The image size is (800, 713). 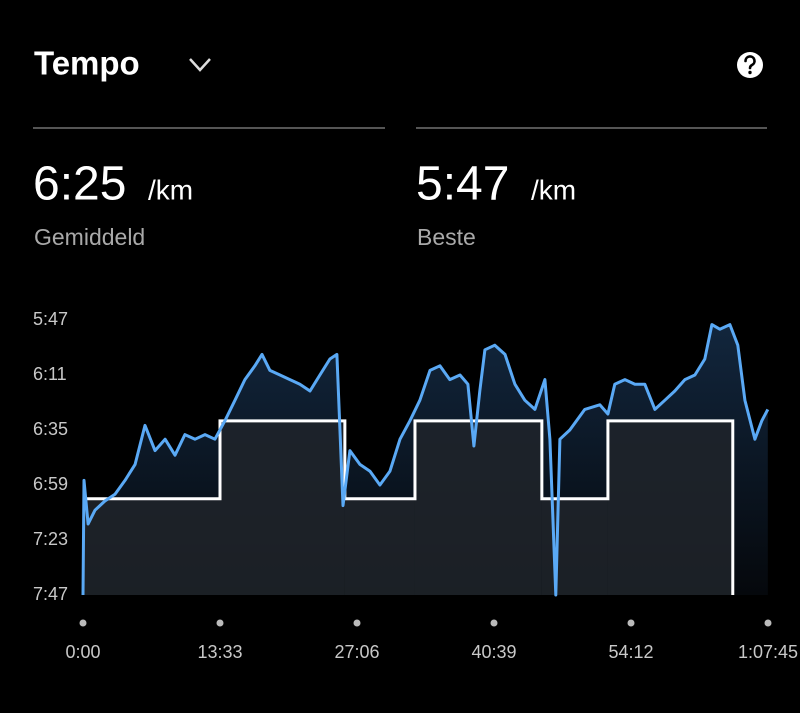 What do you see at coordinates (89, 237) in the screenshot?
I see `stat-label: Gemiddeld` at bounding box center [89, 237].